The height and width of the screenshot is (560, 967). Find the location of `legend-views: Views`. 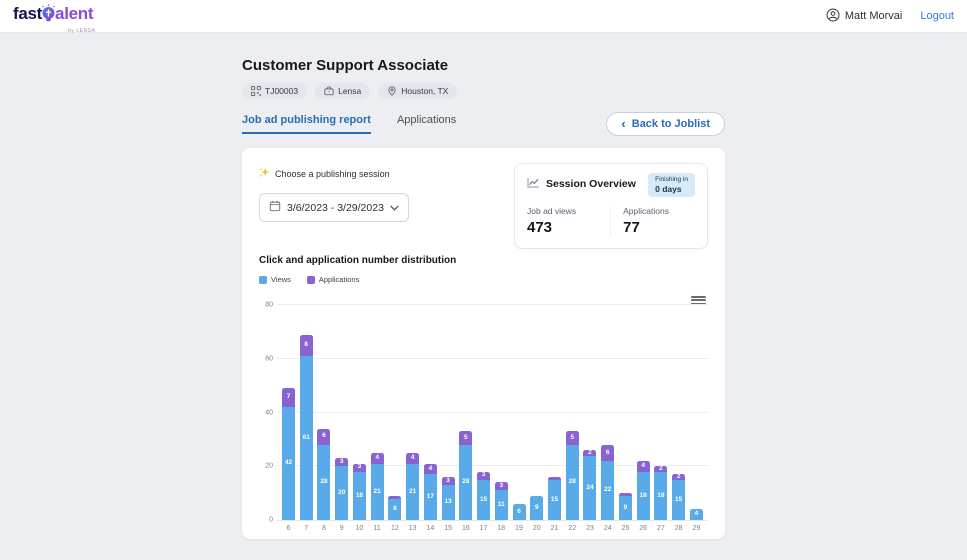

legend-views: Views is located at coordinates (275, 279).